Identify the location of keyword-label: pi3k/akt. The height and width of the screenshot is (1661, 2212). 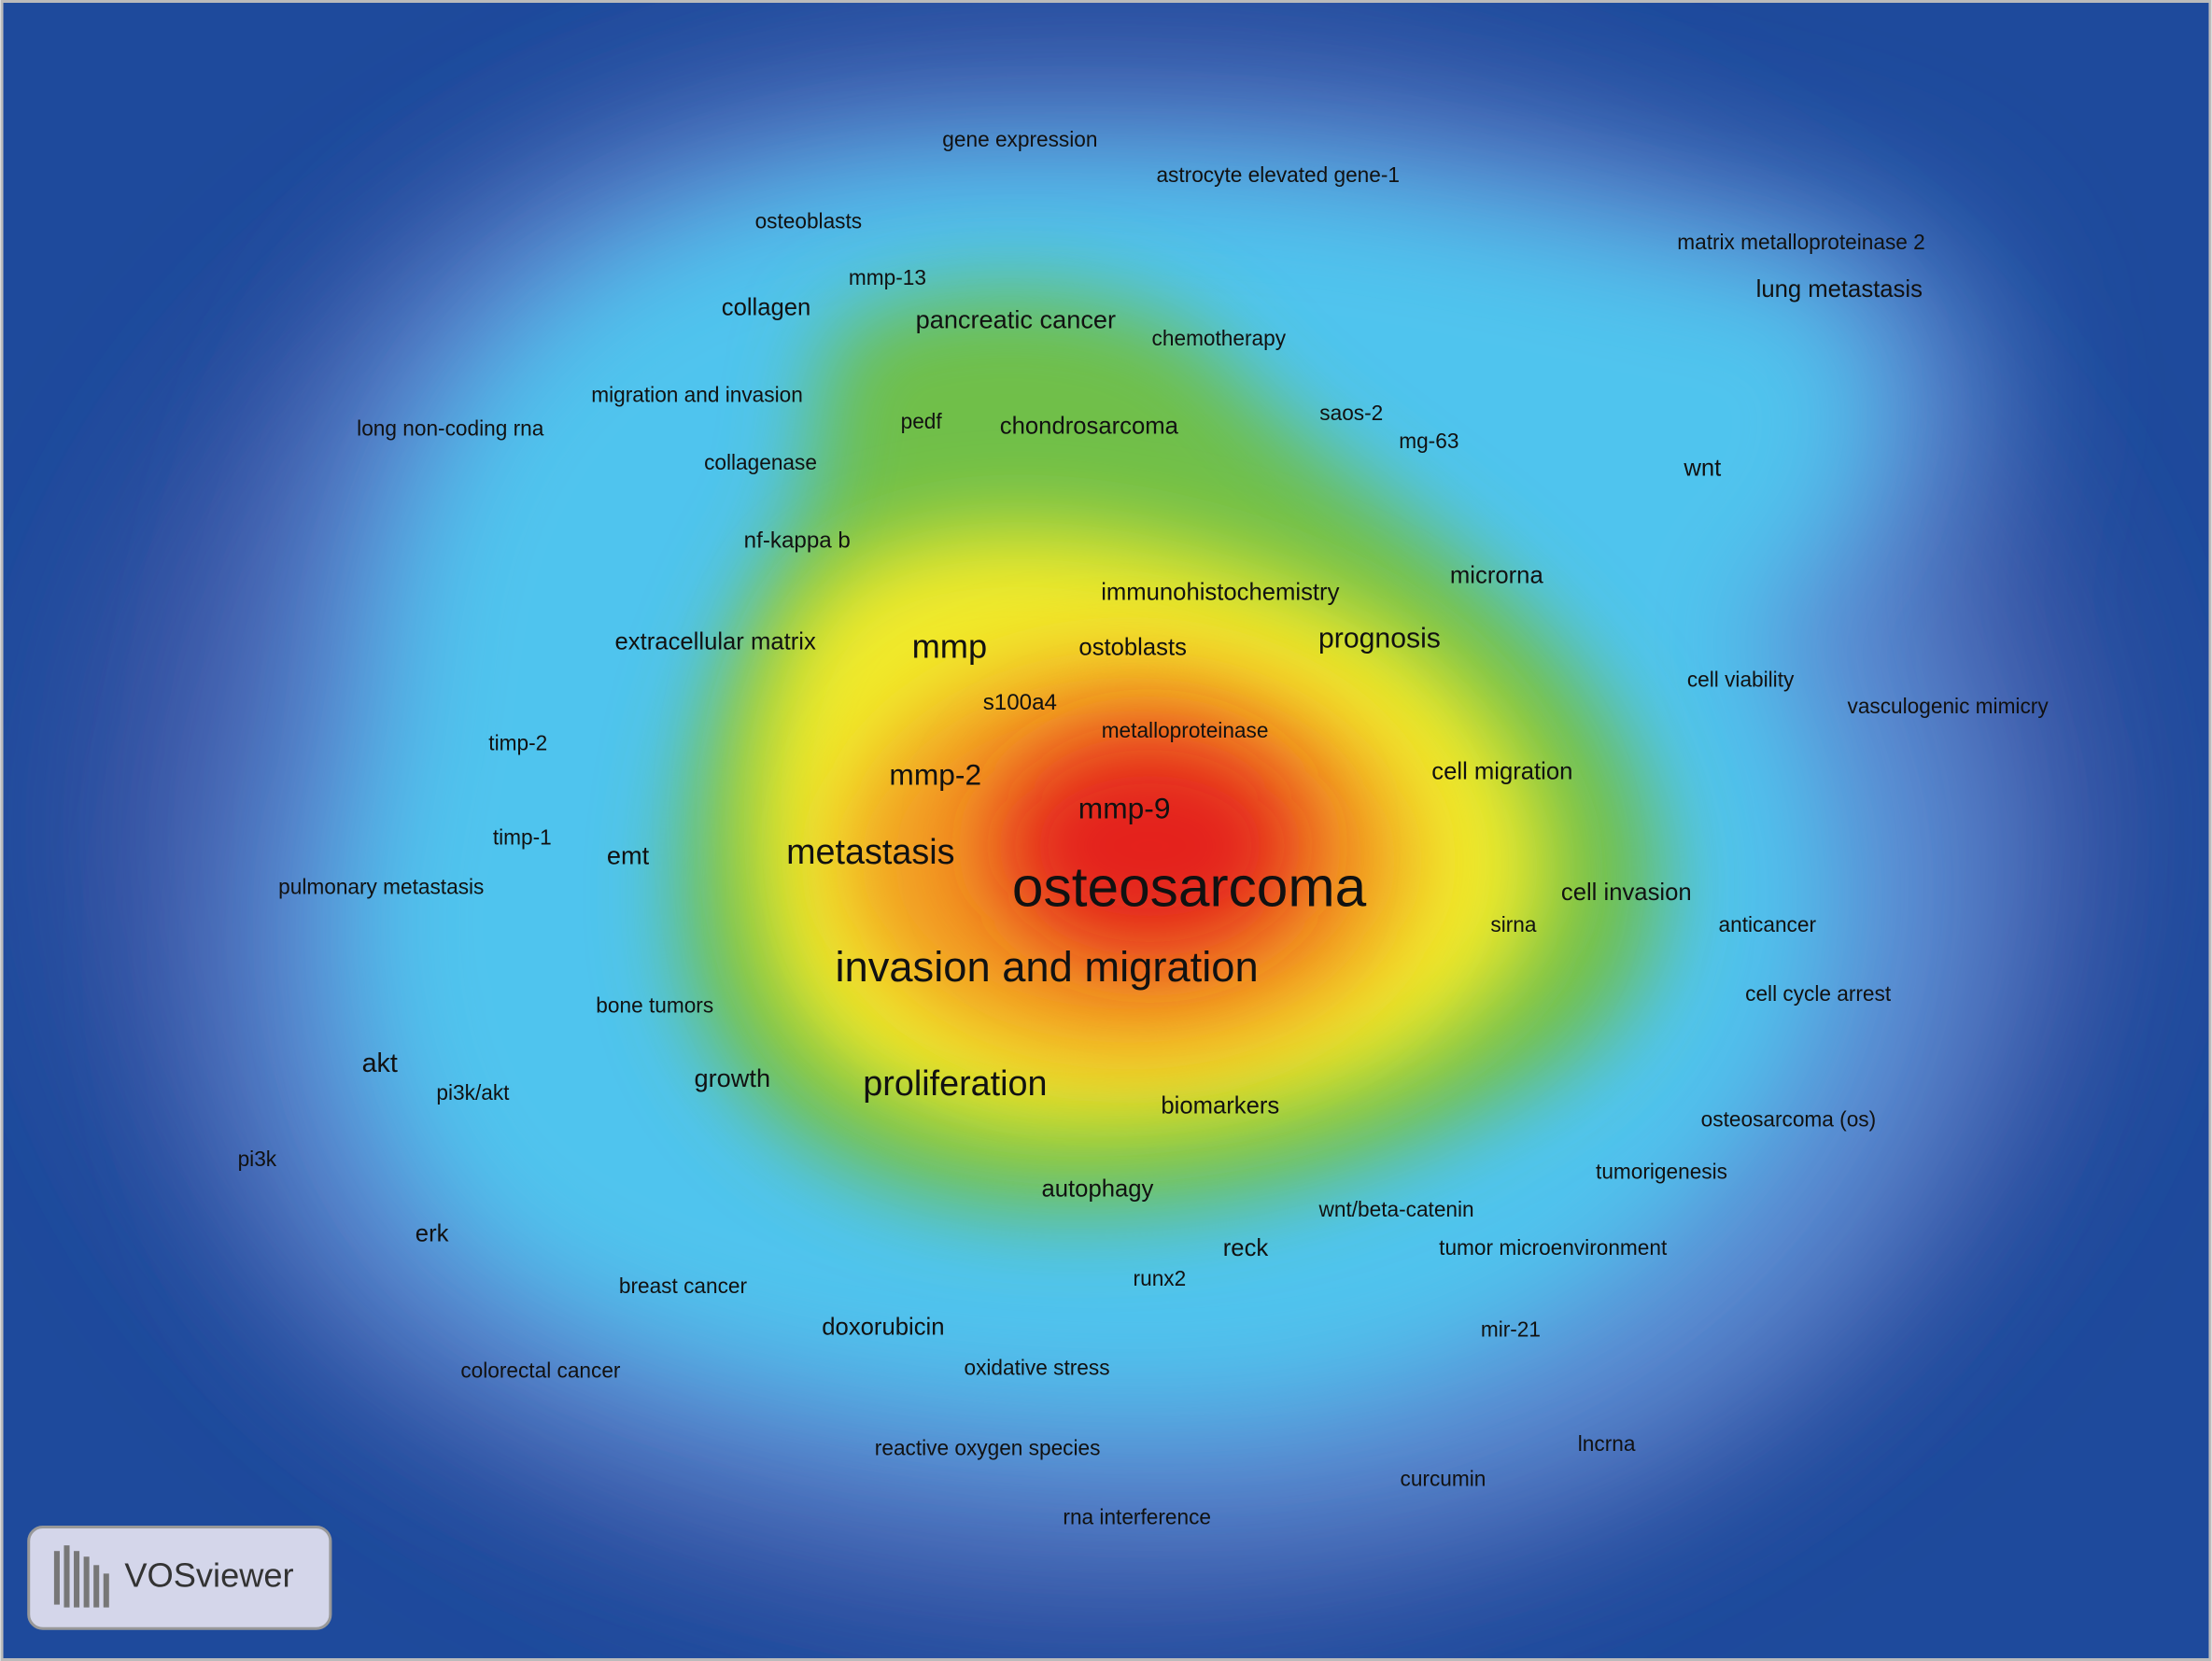
(473, 1093).